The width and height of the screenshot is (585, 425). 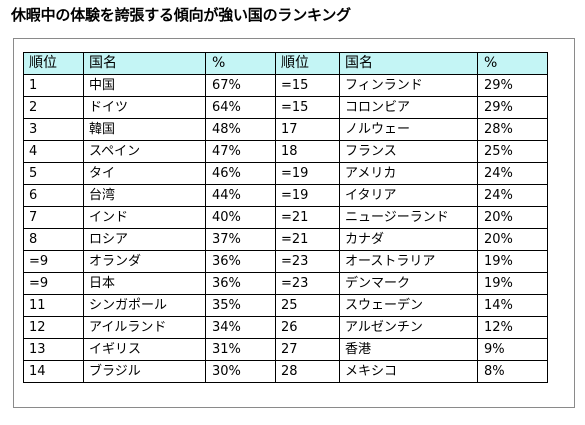 I want to click on header-percent-right: %, so click(x=512, y=63).